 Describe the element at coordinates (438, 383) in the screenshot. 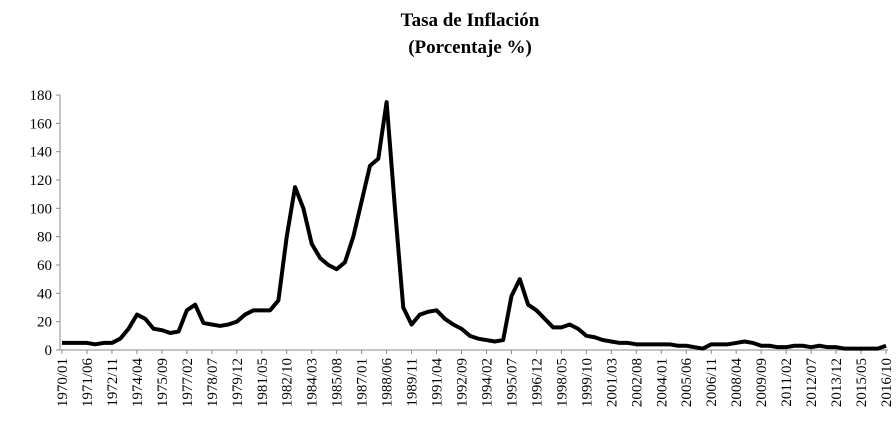

I see `x-tick-label: 1991/04` at that location.